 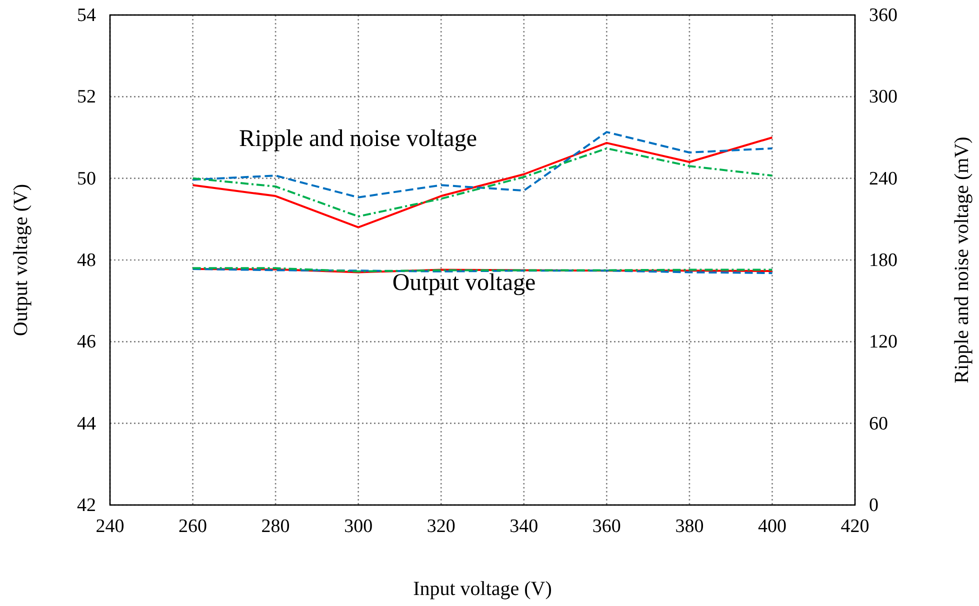 What do you see at coordinates (358, 139) in the screenshot?
I see `annotation: Ripple and noise voltage` at bounding box center [358, 139].